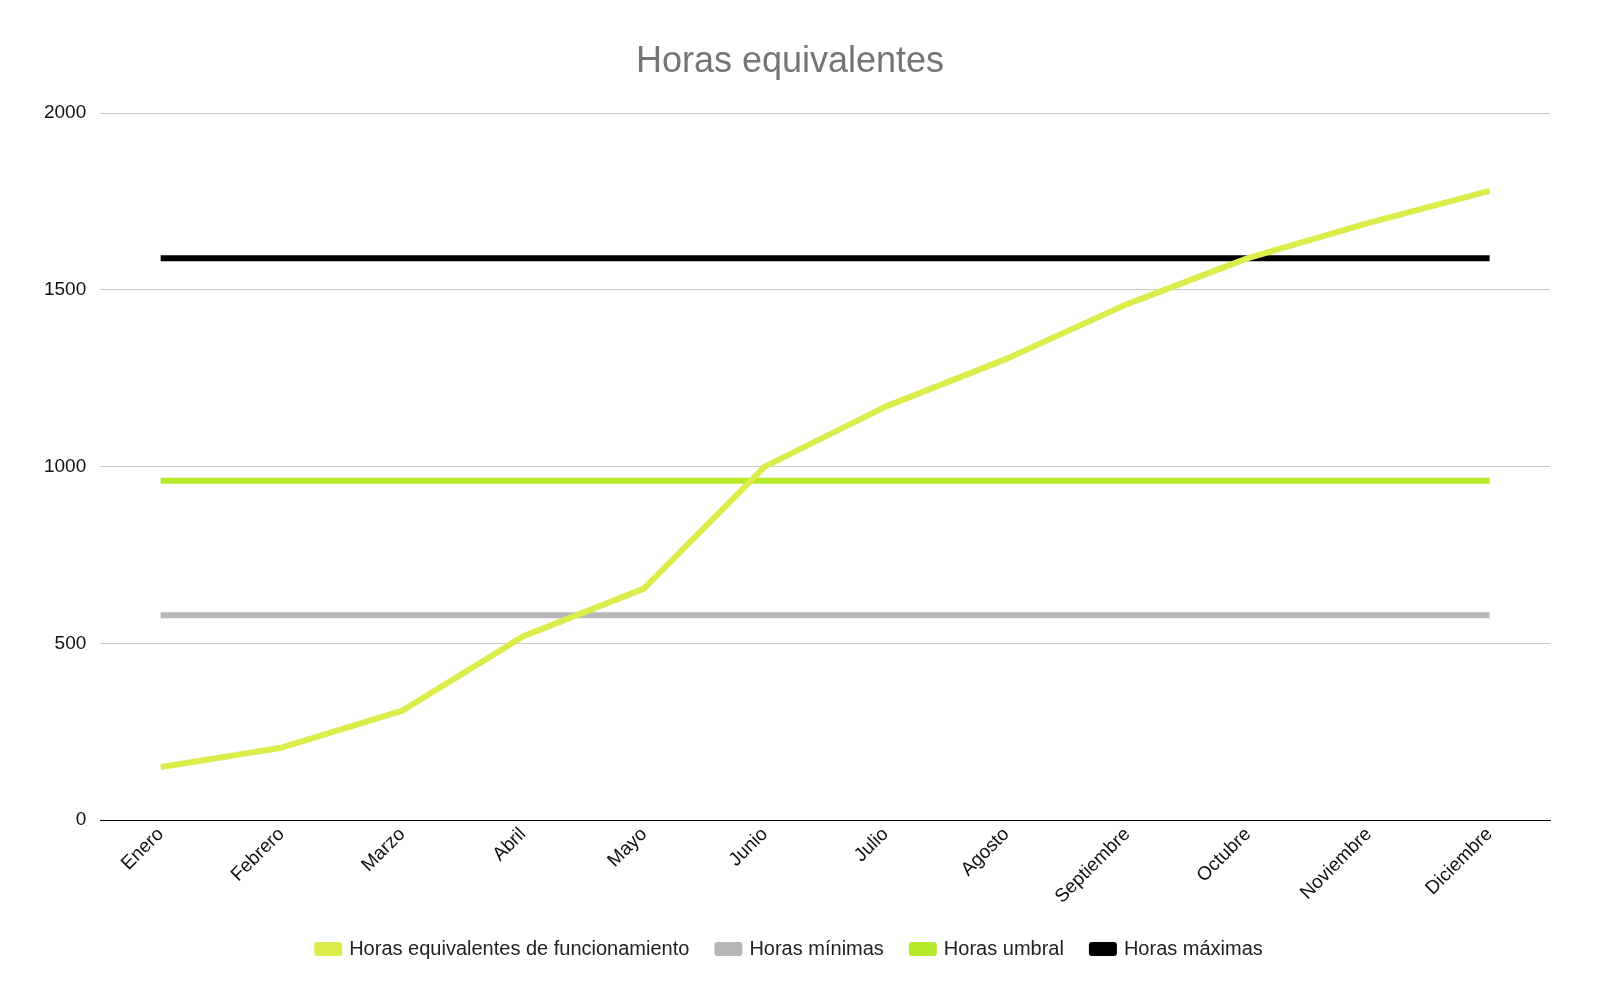 The width and height of the screenshot is (1600, 989). Describe the element at coordinates (70, 642) in the screenshot. I see `y-tick-label: 500` at that location.